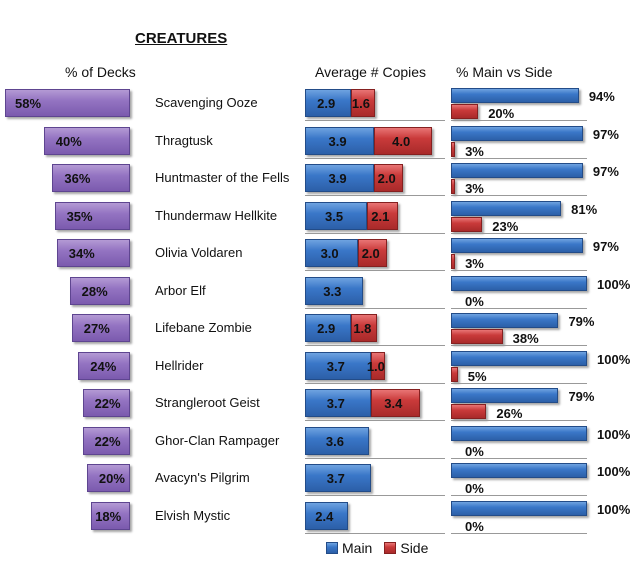 The image size is (637, 579). I want to click on avg-main-label: 3.6, so click(334, 441).